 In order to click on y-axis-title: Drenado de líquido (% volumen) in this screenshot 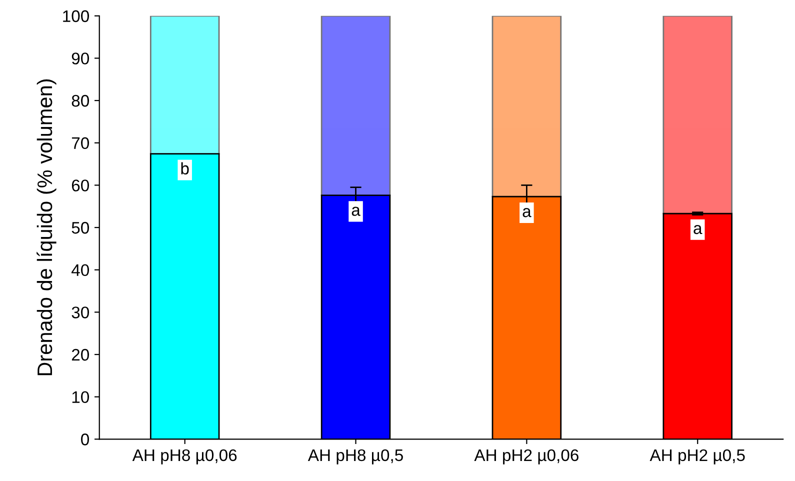, I will do `click(46, 227)`.